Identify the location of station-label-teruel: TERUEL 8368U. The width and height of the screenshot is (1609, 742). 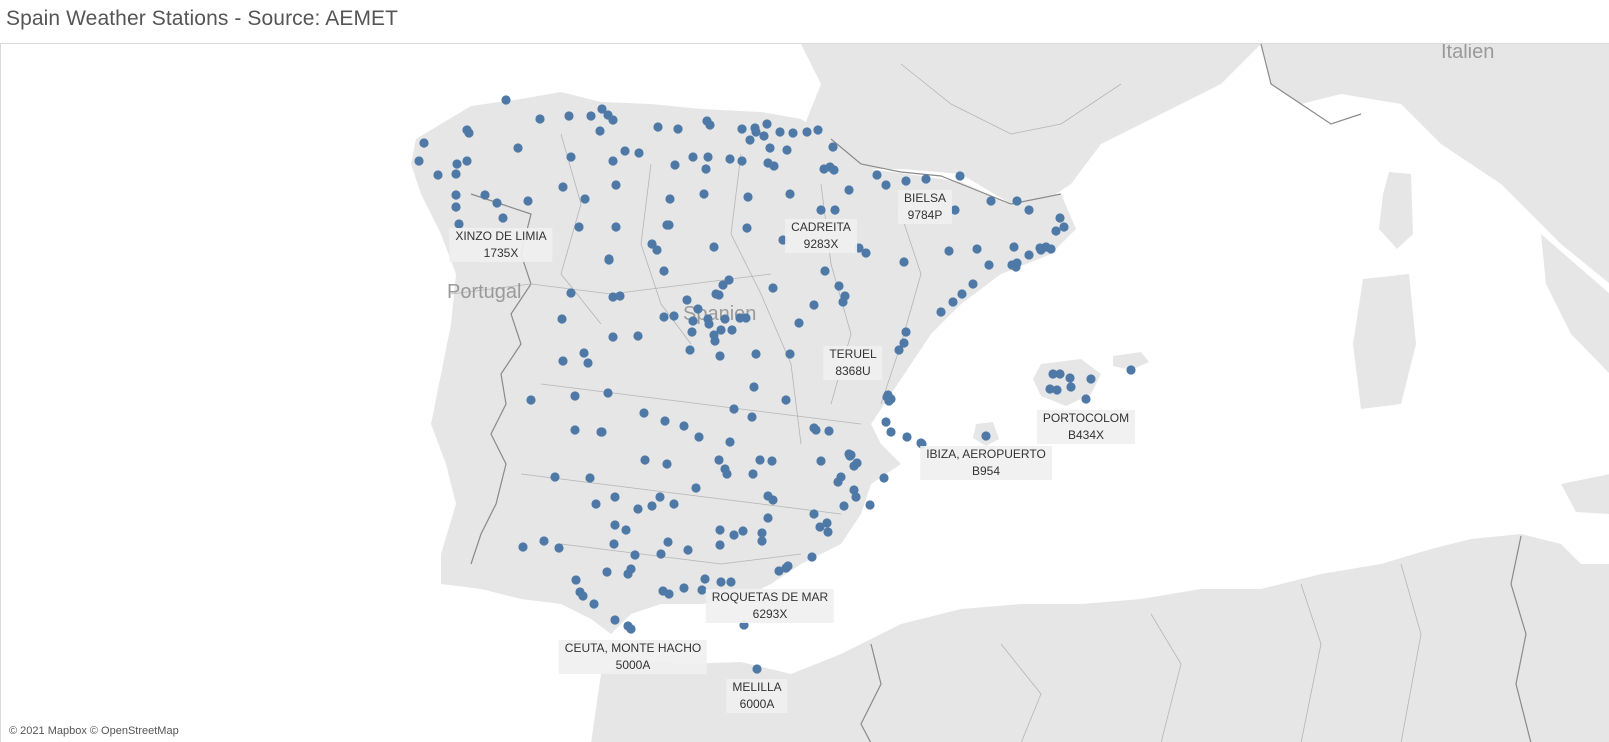
(853, 363).